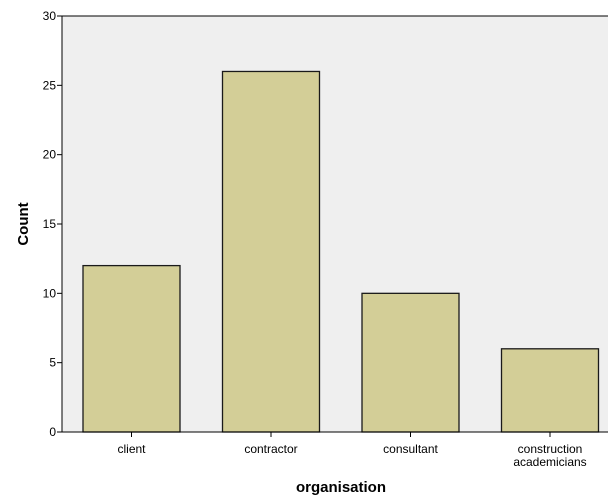  I want to click on y-tick-label: 15, so click(50, 224).